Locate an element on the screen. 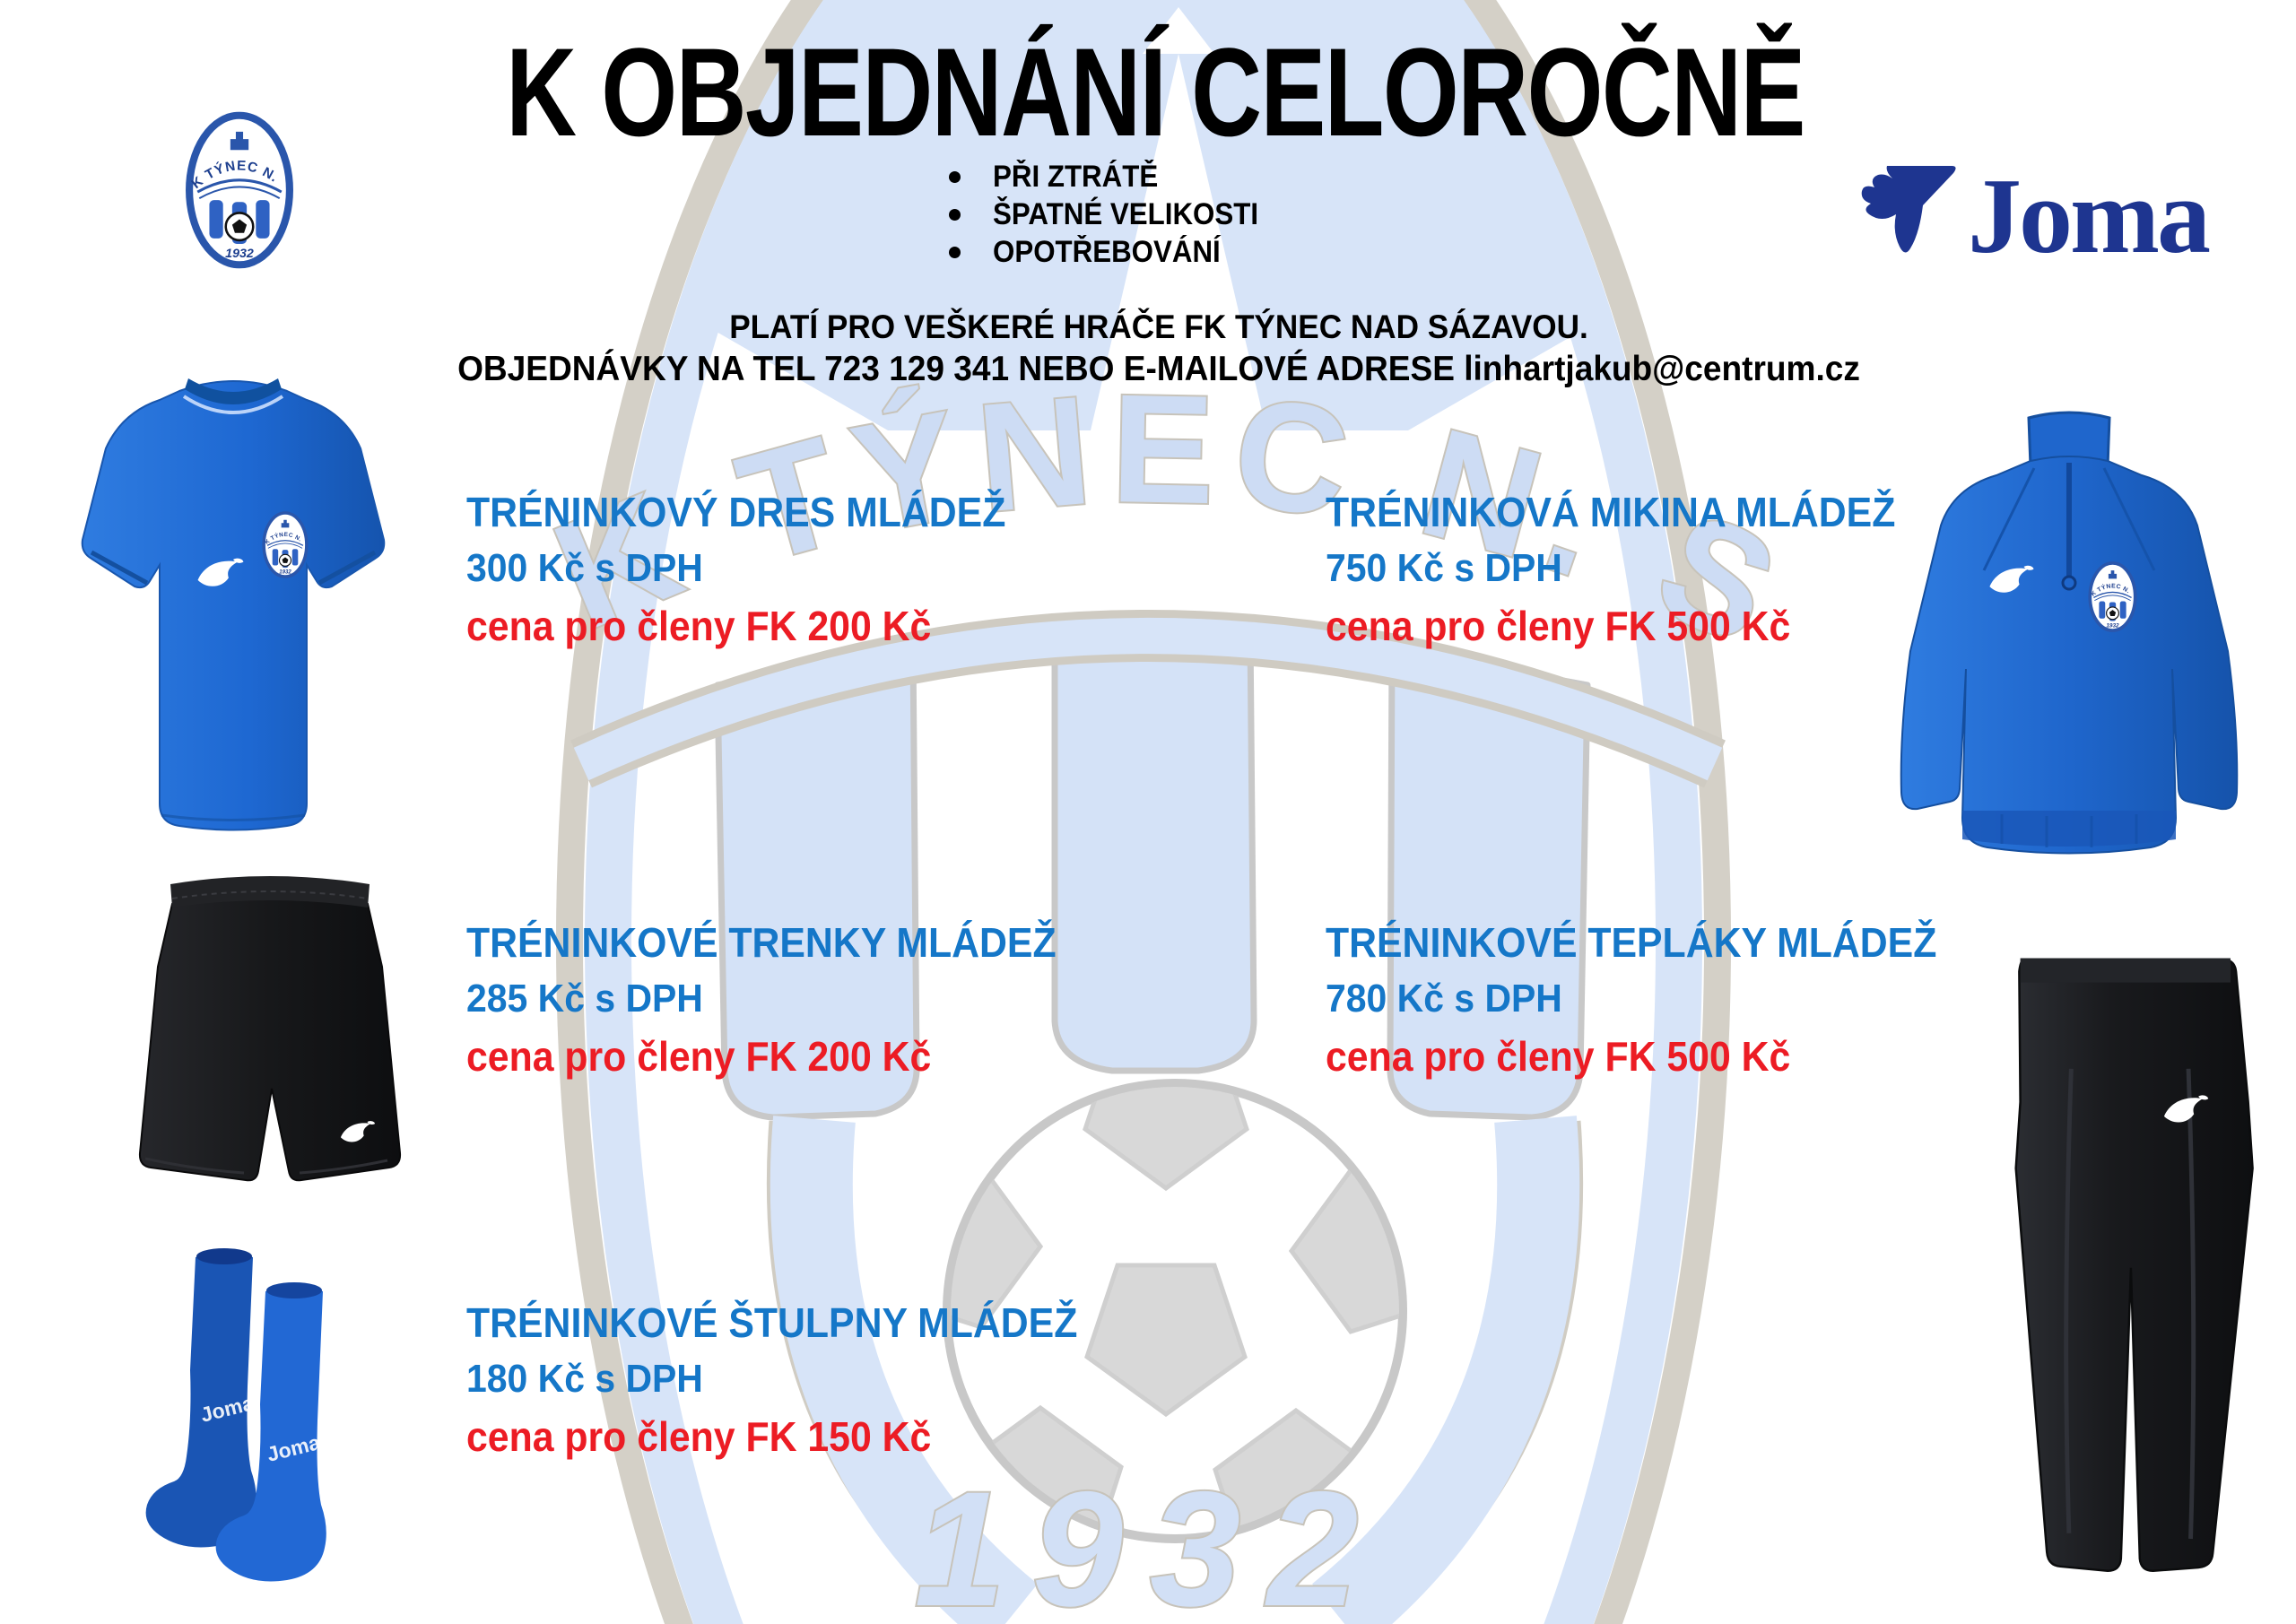 The height and width of the screenshot is (1624, 2296). joma-wordmark: Joma is located at coordinates (2089, 215).